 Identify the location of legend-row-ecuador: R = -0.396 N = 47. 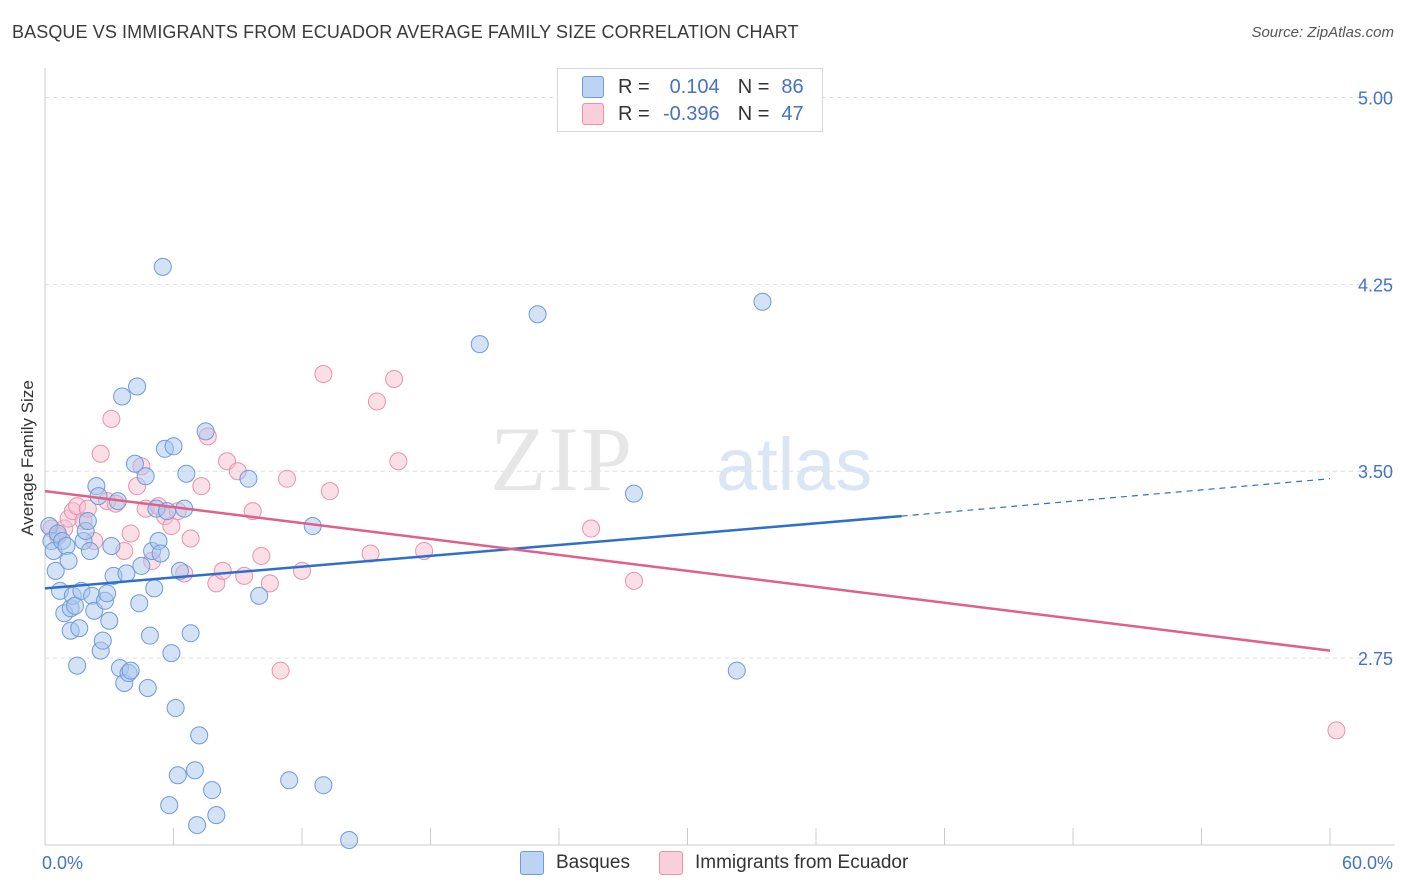
(693, 114).